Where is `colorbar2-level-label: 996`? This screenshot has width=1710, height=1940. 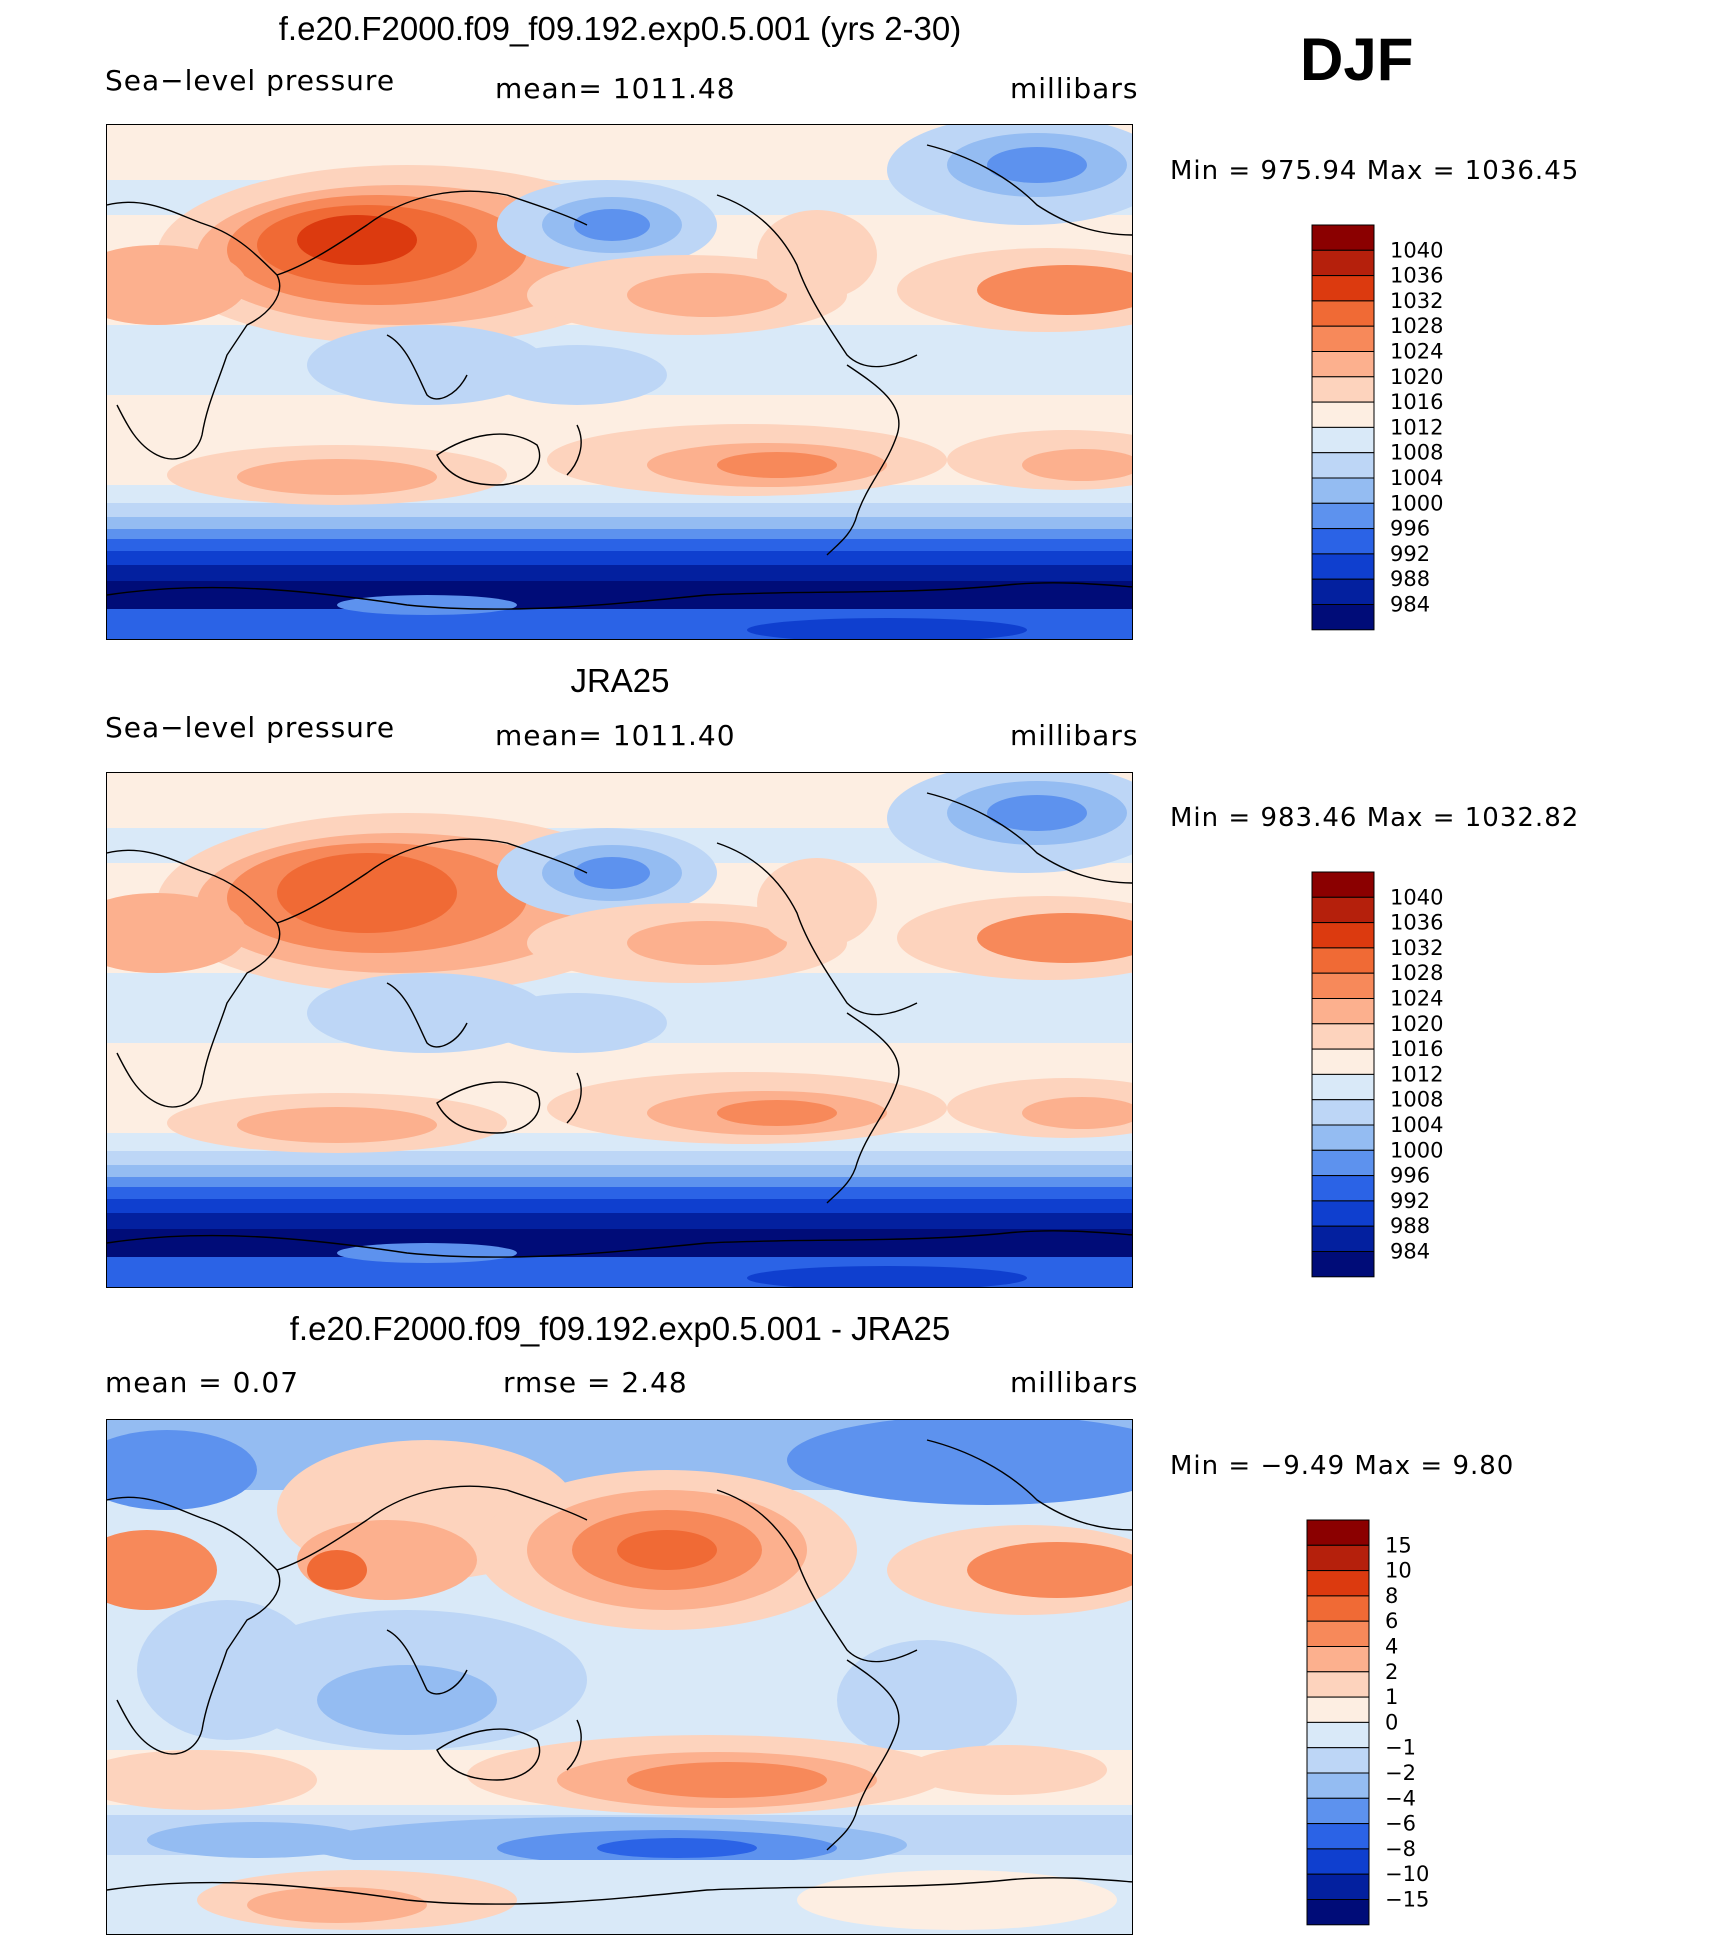 colorbar2-level-label: 996 is located at coordinates (1410, 1176).